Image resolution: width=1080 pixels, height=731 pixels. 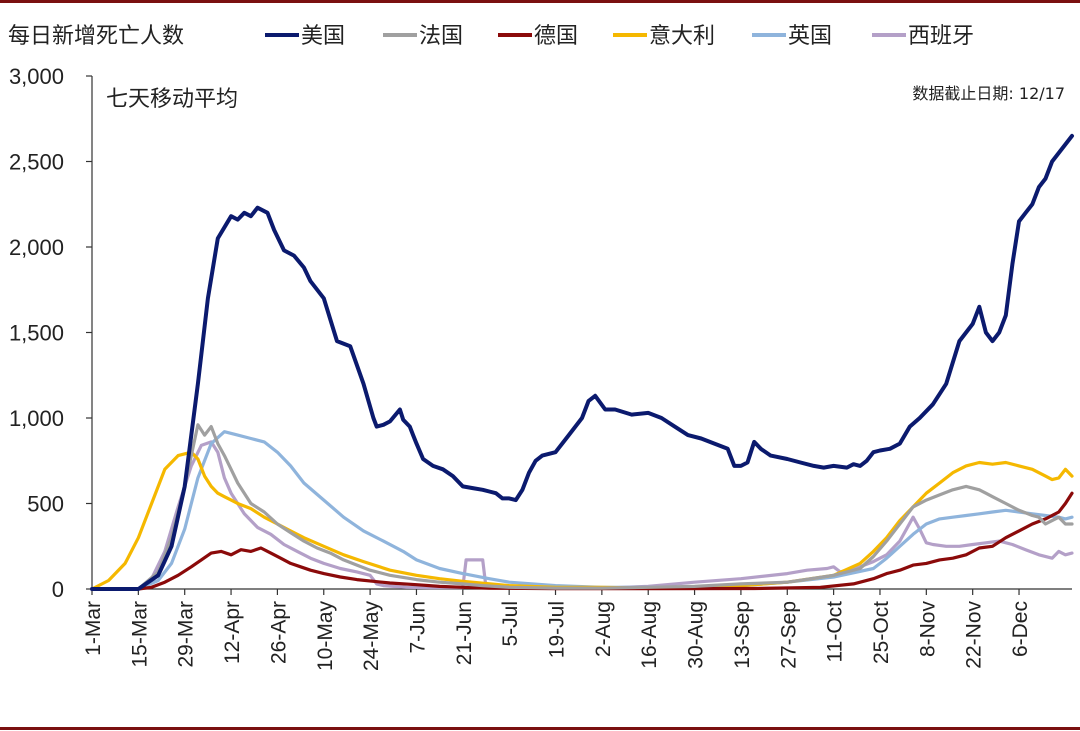 I want to click on y-axis-ticks: 0 500 1,000 1,500 2,000 2,500 3,000, so click(x=50, y=333).